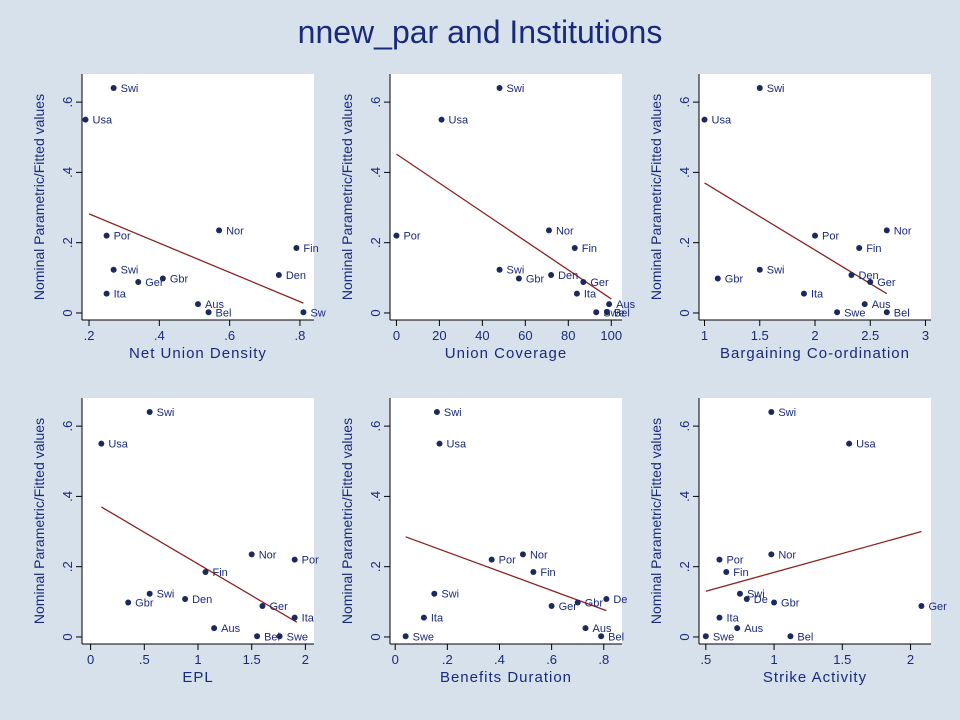 The image size is (960, 720). I want to click on x-tick-label: .2, so click(447, 659).